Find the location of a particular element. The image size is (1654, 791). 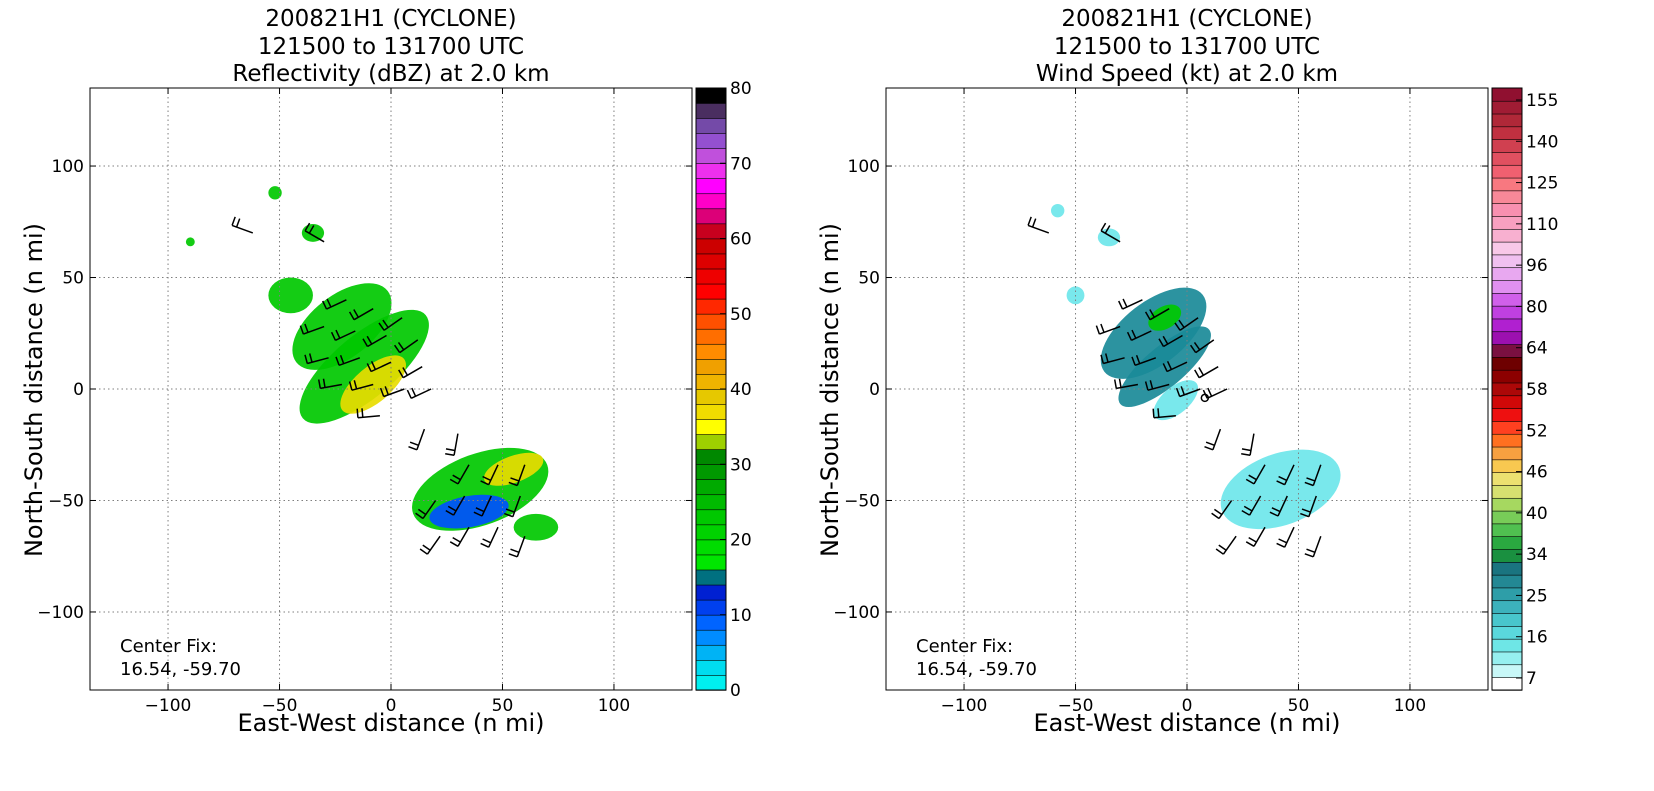

right-colorbar-label-7: 58 is located at coordinates (1537, 390).